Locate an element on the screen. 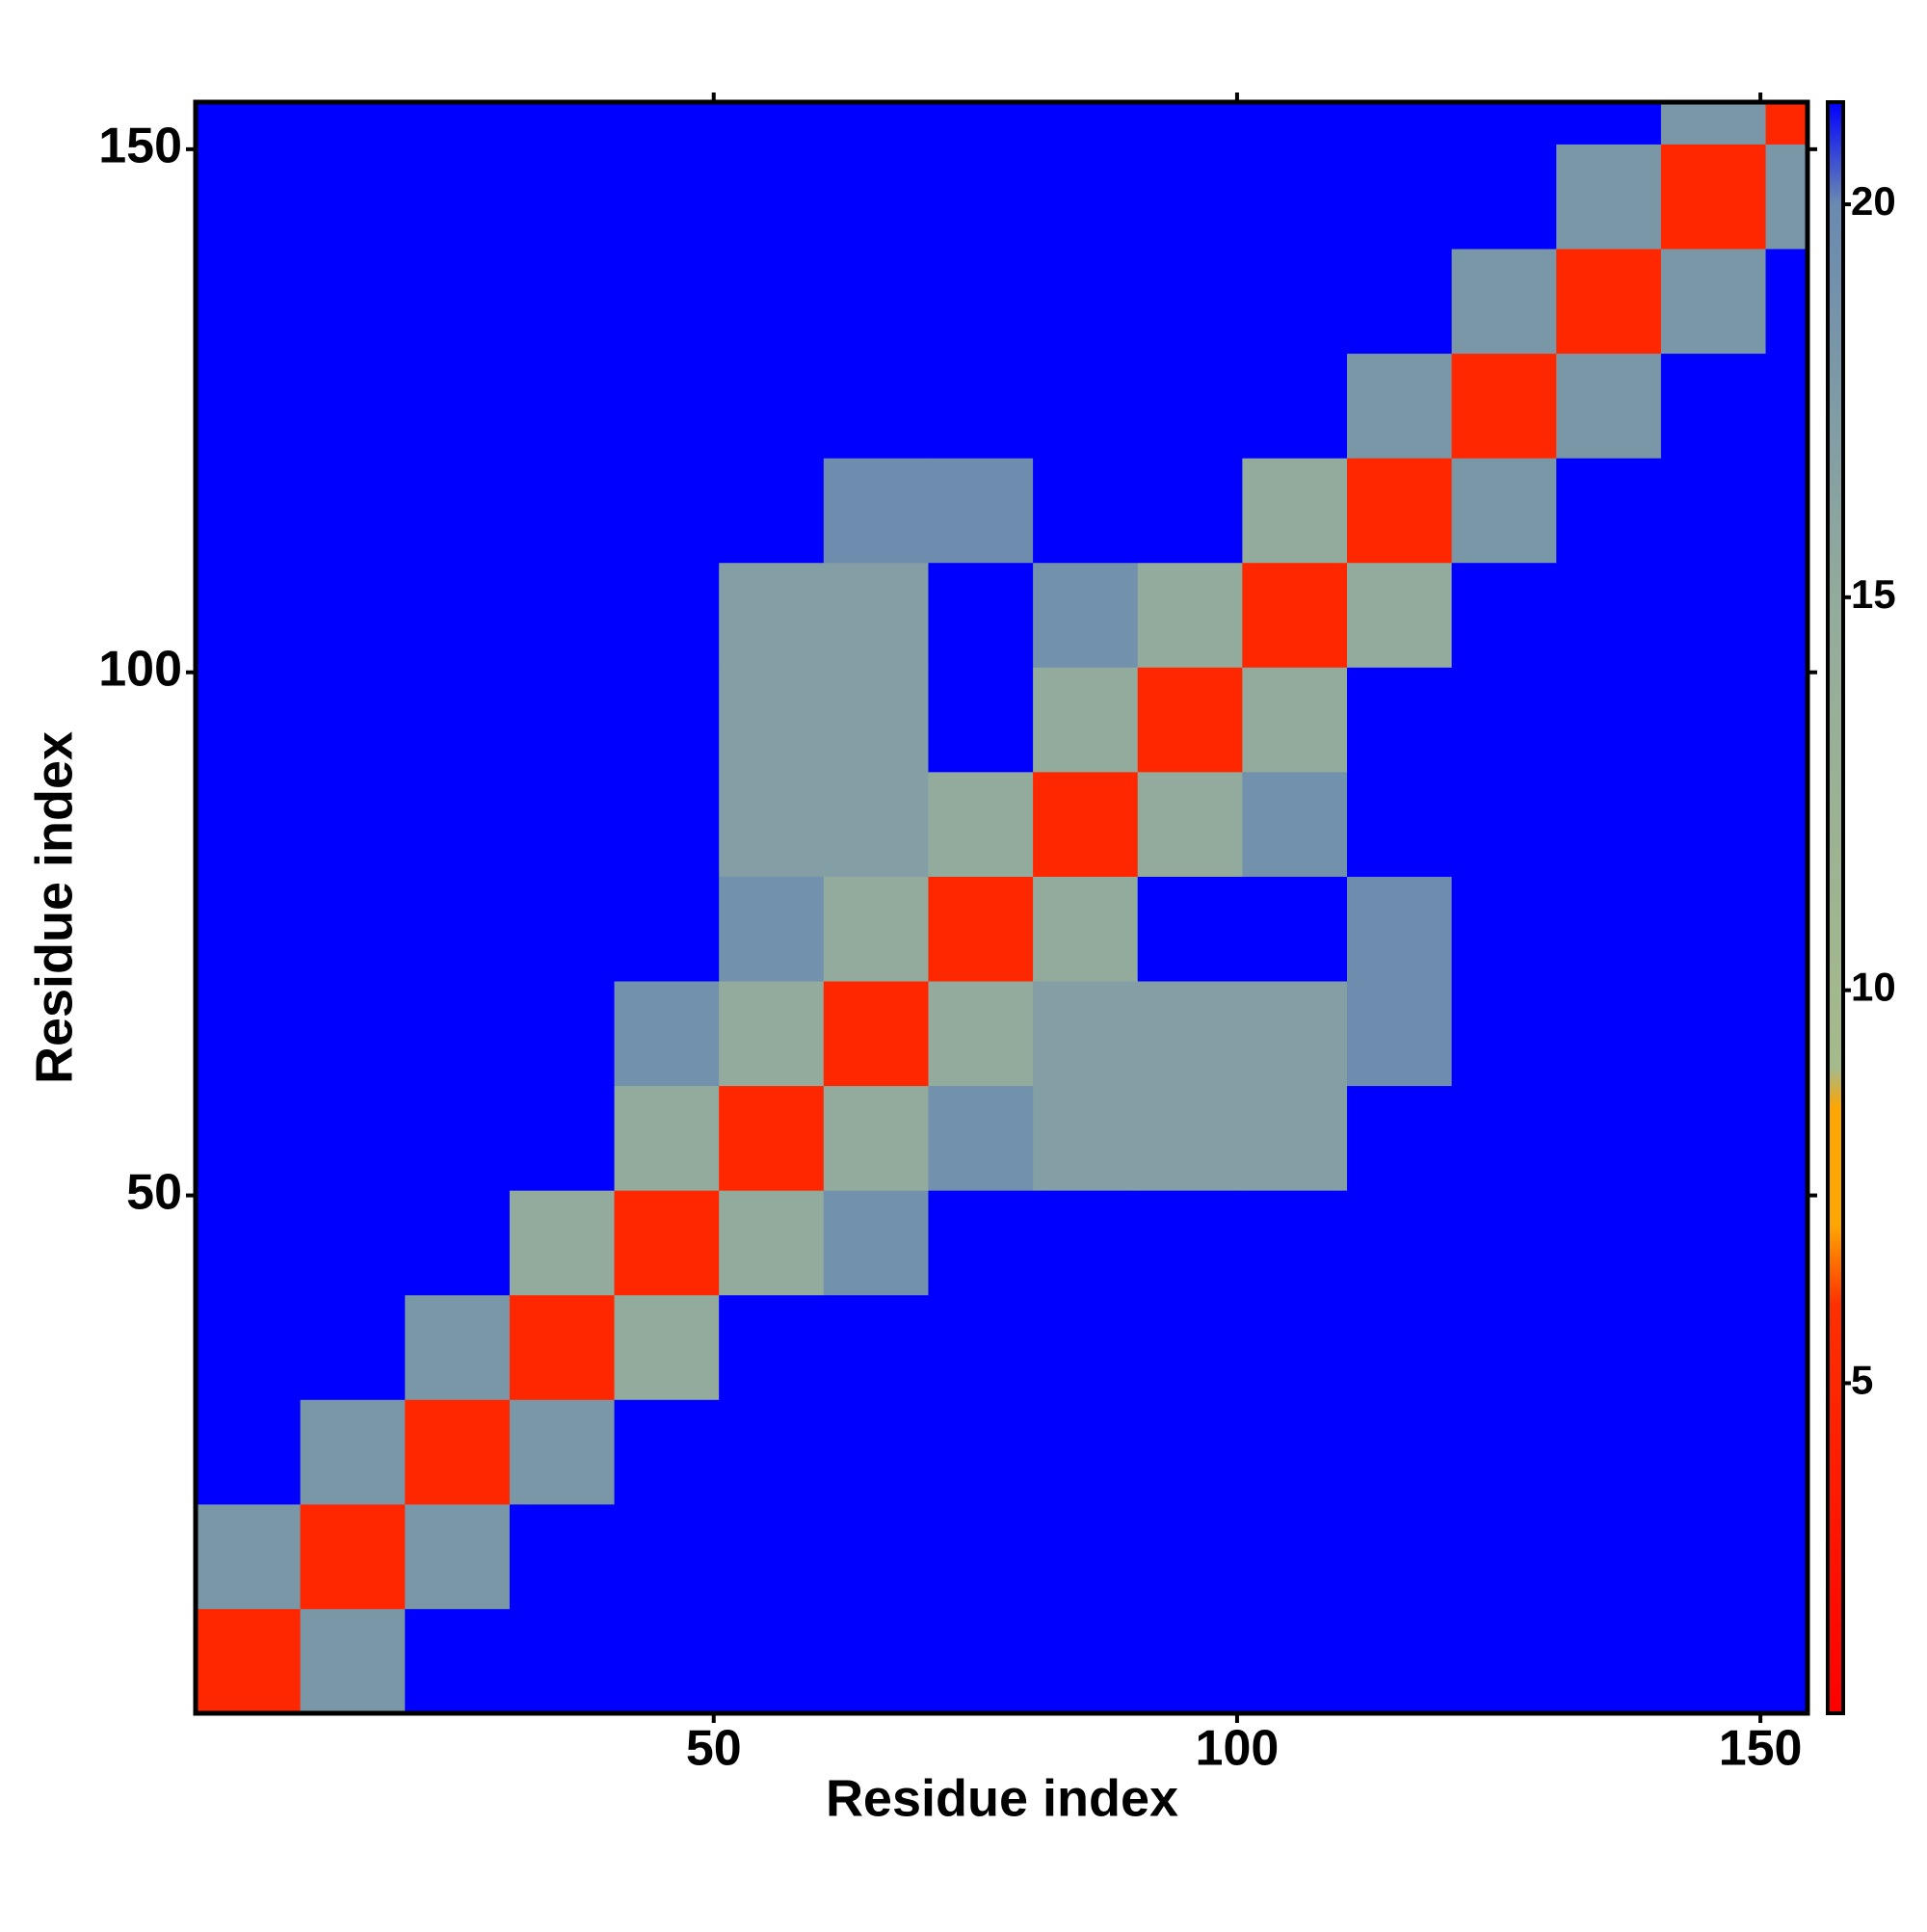  y-tick-label: 50 is located at coordinates (154, 1192).